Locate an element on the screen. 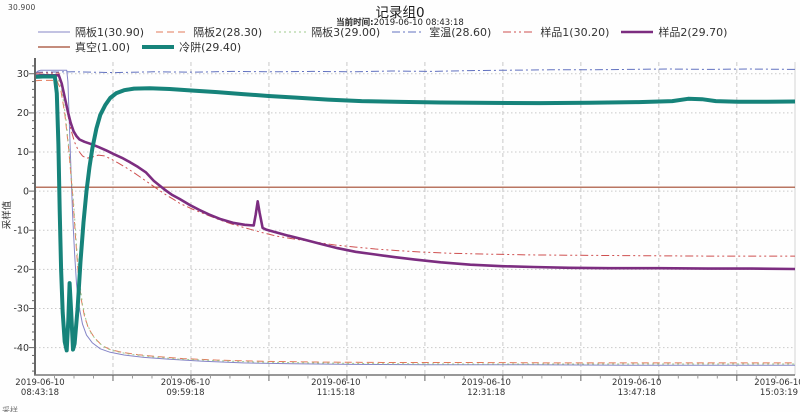 This screenshot has height=412, width=800. legend-item-shiwen: 室温(28.60) is located at coordinates (441, 32).